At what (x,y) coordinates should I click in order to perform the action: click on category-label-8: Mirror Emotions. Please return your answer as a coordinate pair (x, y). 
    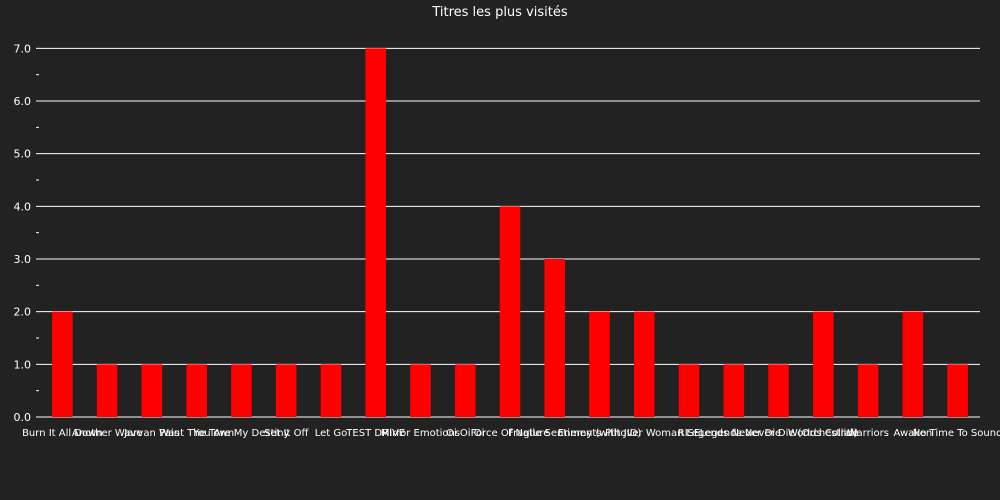
    Looking at the image, I should click on (420, 433).